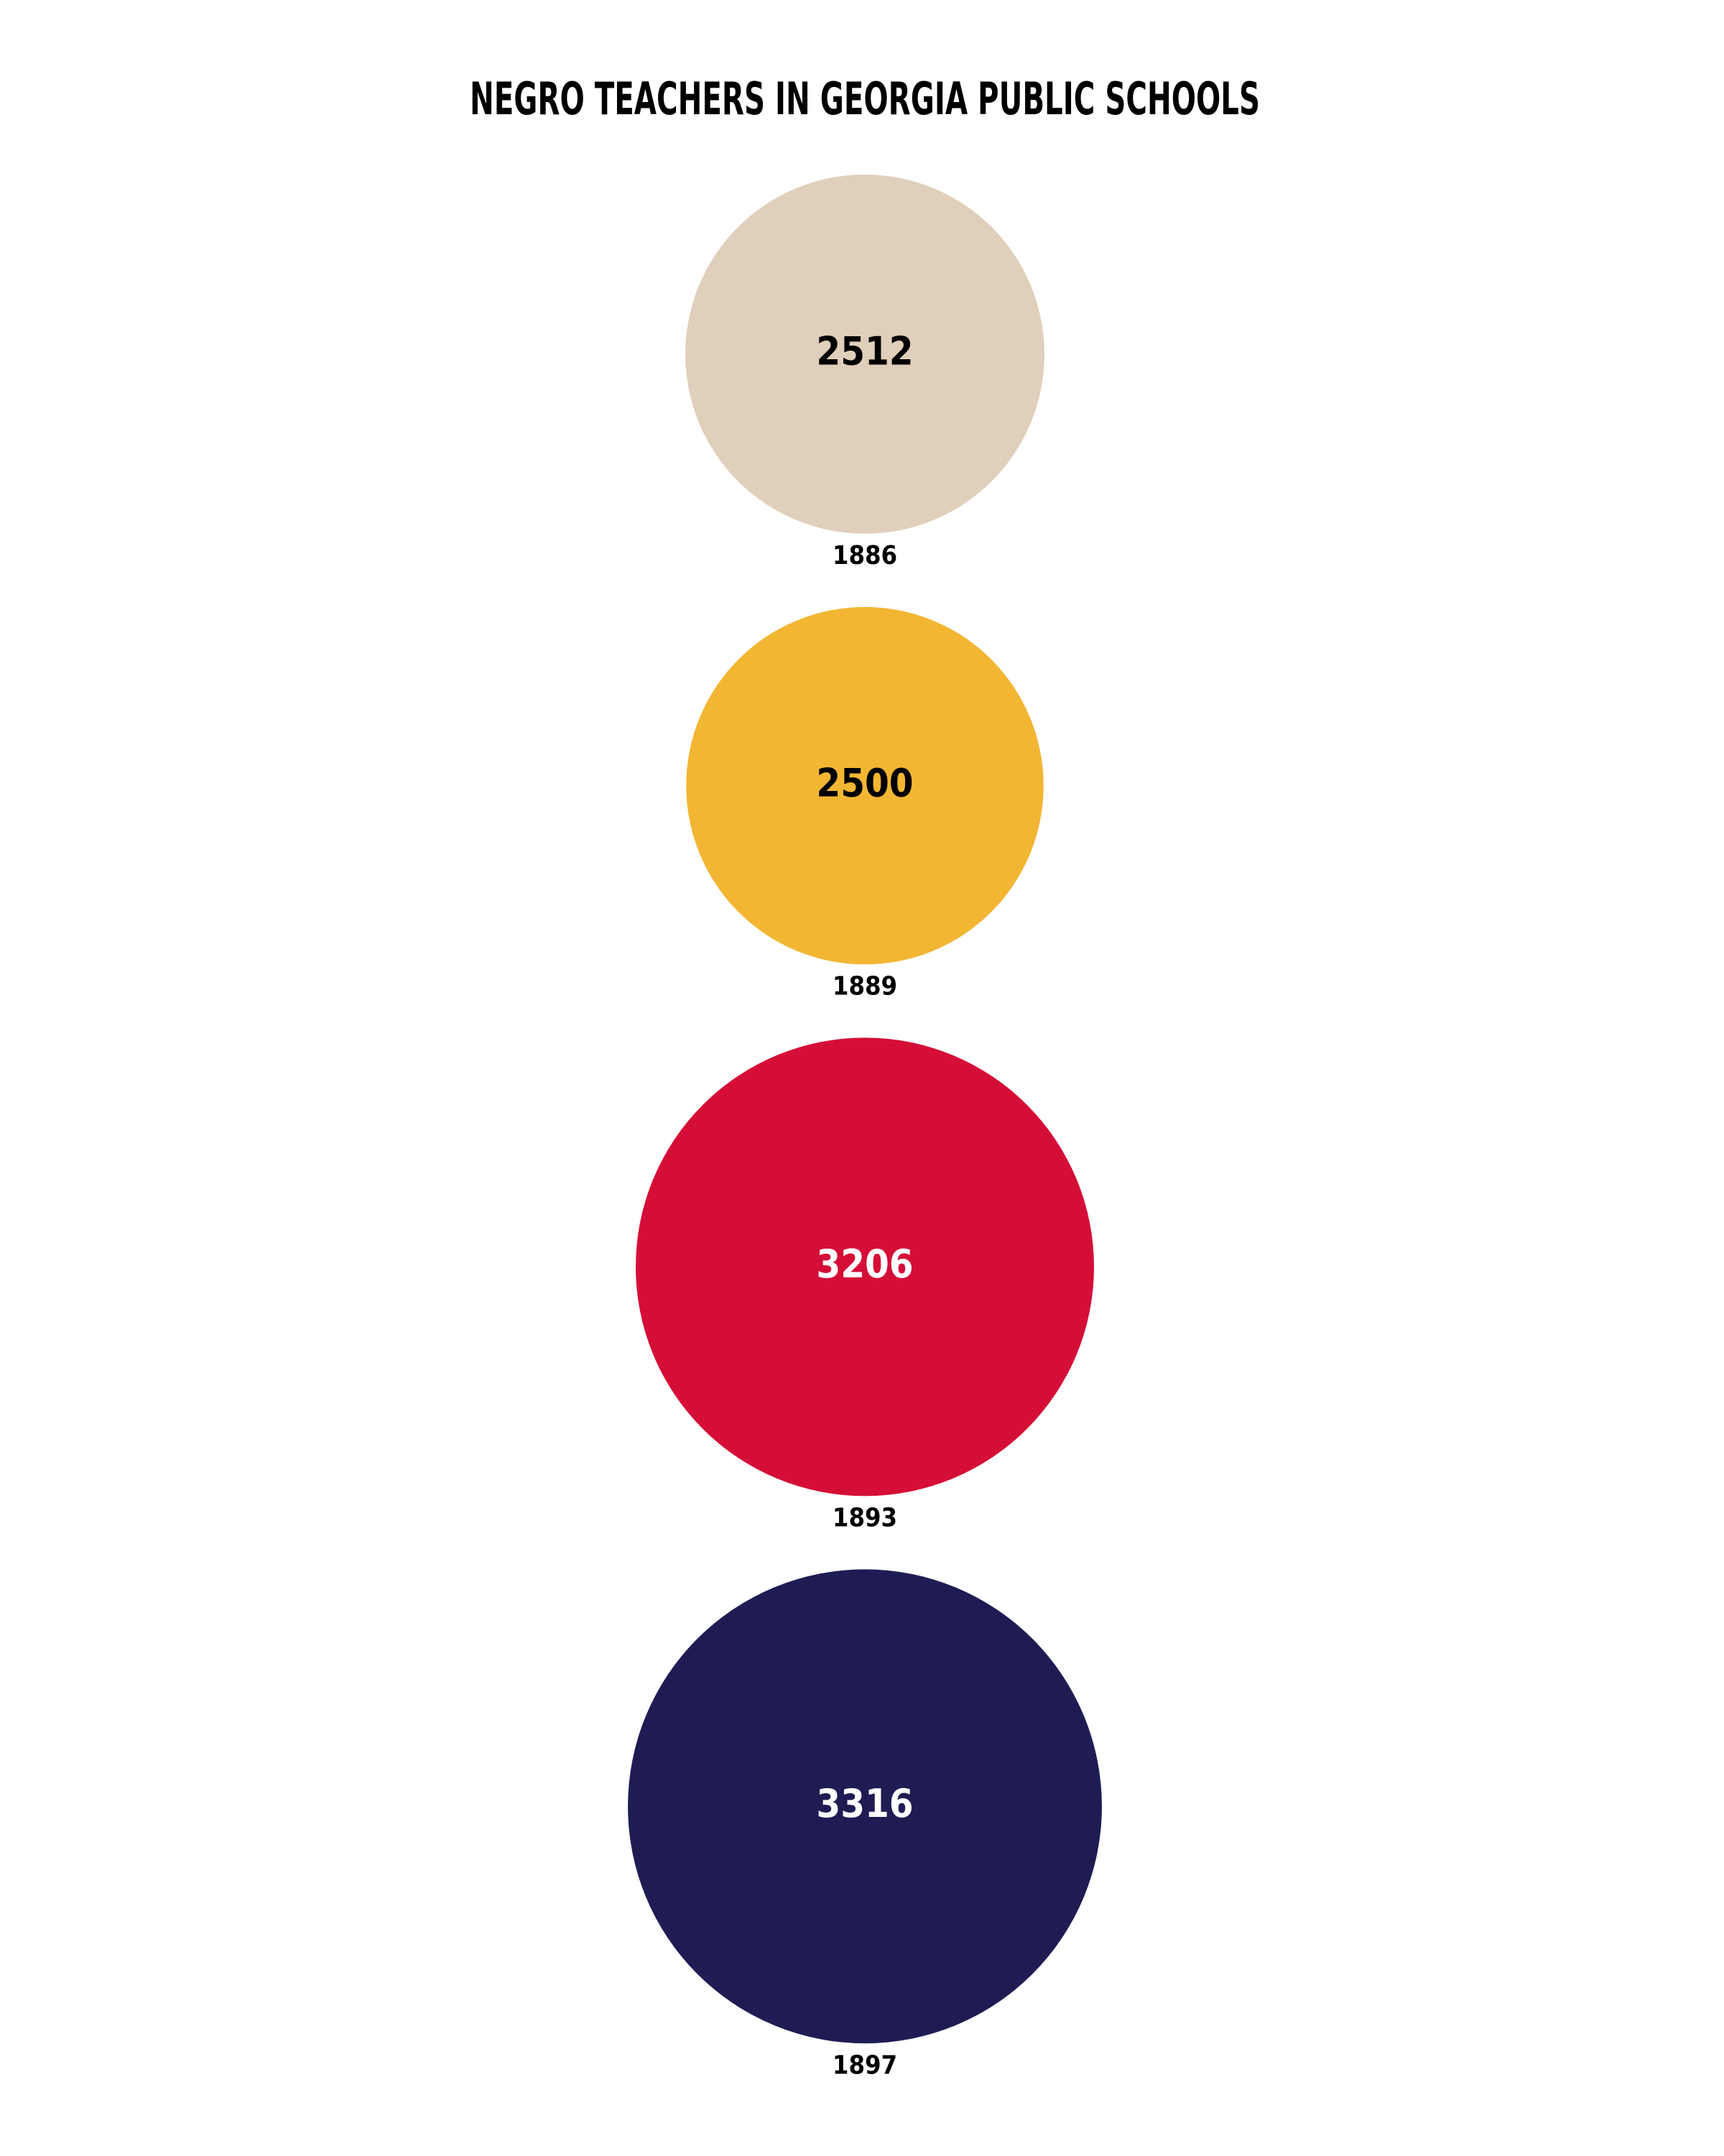  What do you see at coordinates (865, 783) in the screenshot?
I see `value-label: 2500` at bounding box center [865, 783].